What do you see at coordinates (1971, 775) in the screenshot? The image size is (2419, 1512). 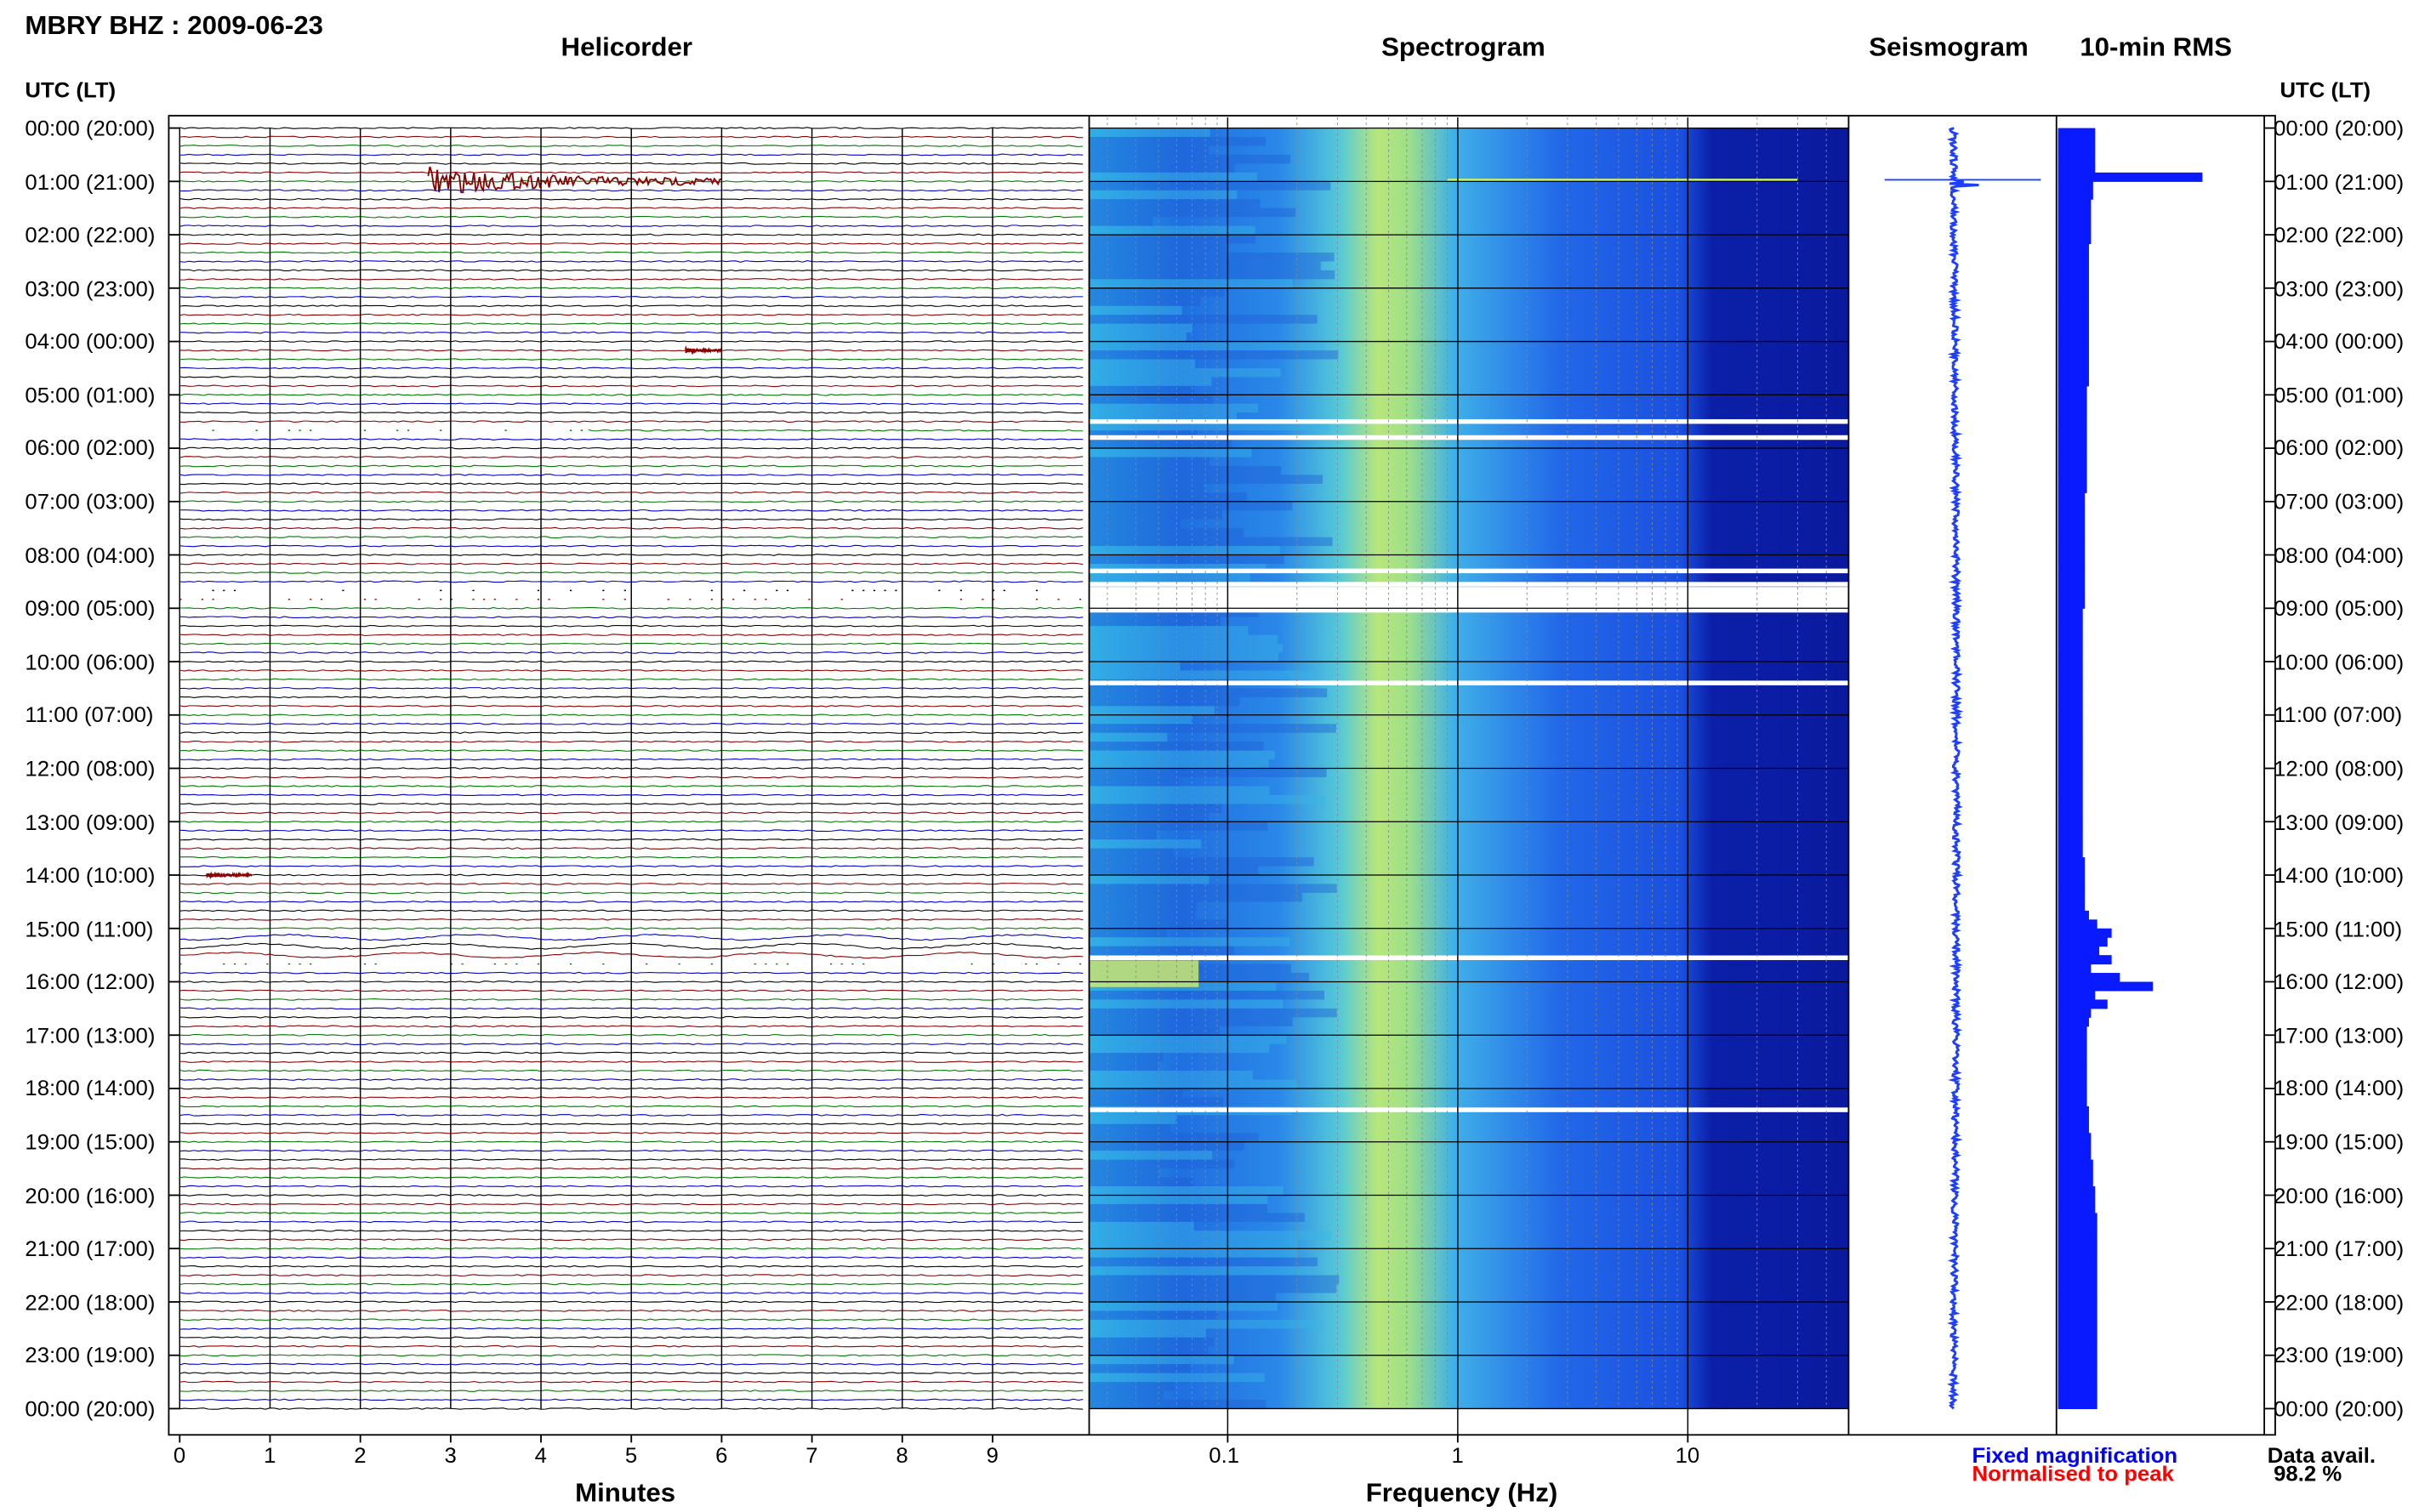 I see `seismogram-panel` at bounding box center [1971, 775].